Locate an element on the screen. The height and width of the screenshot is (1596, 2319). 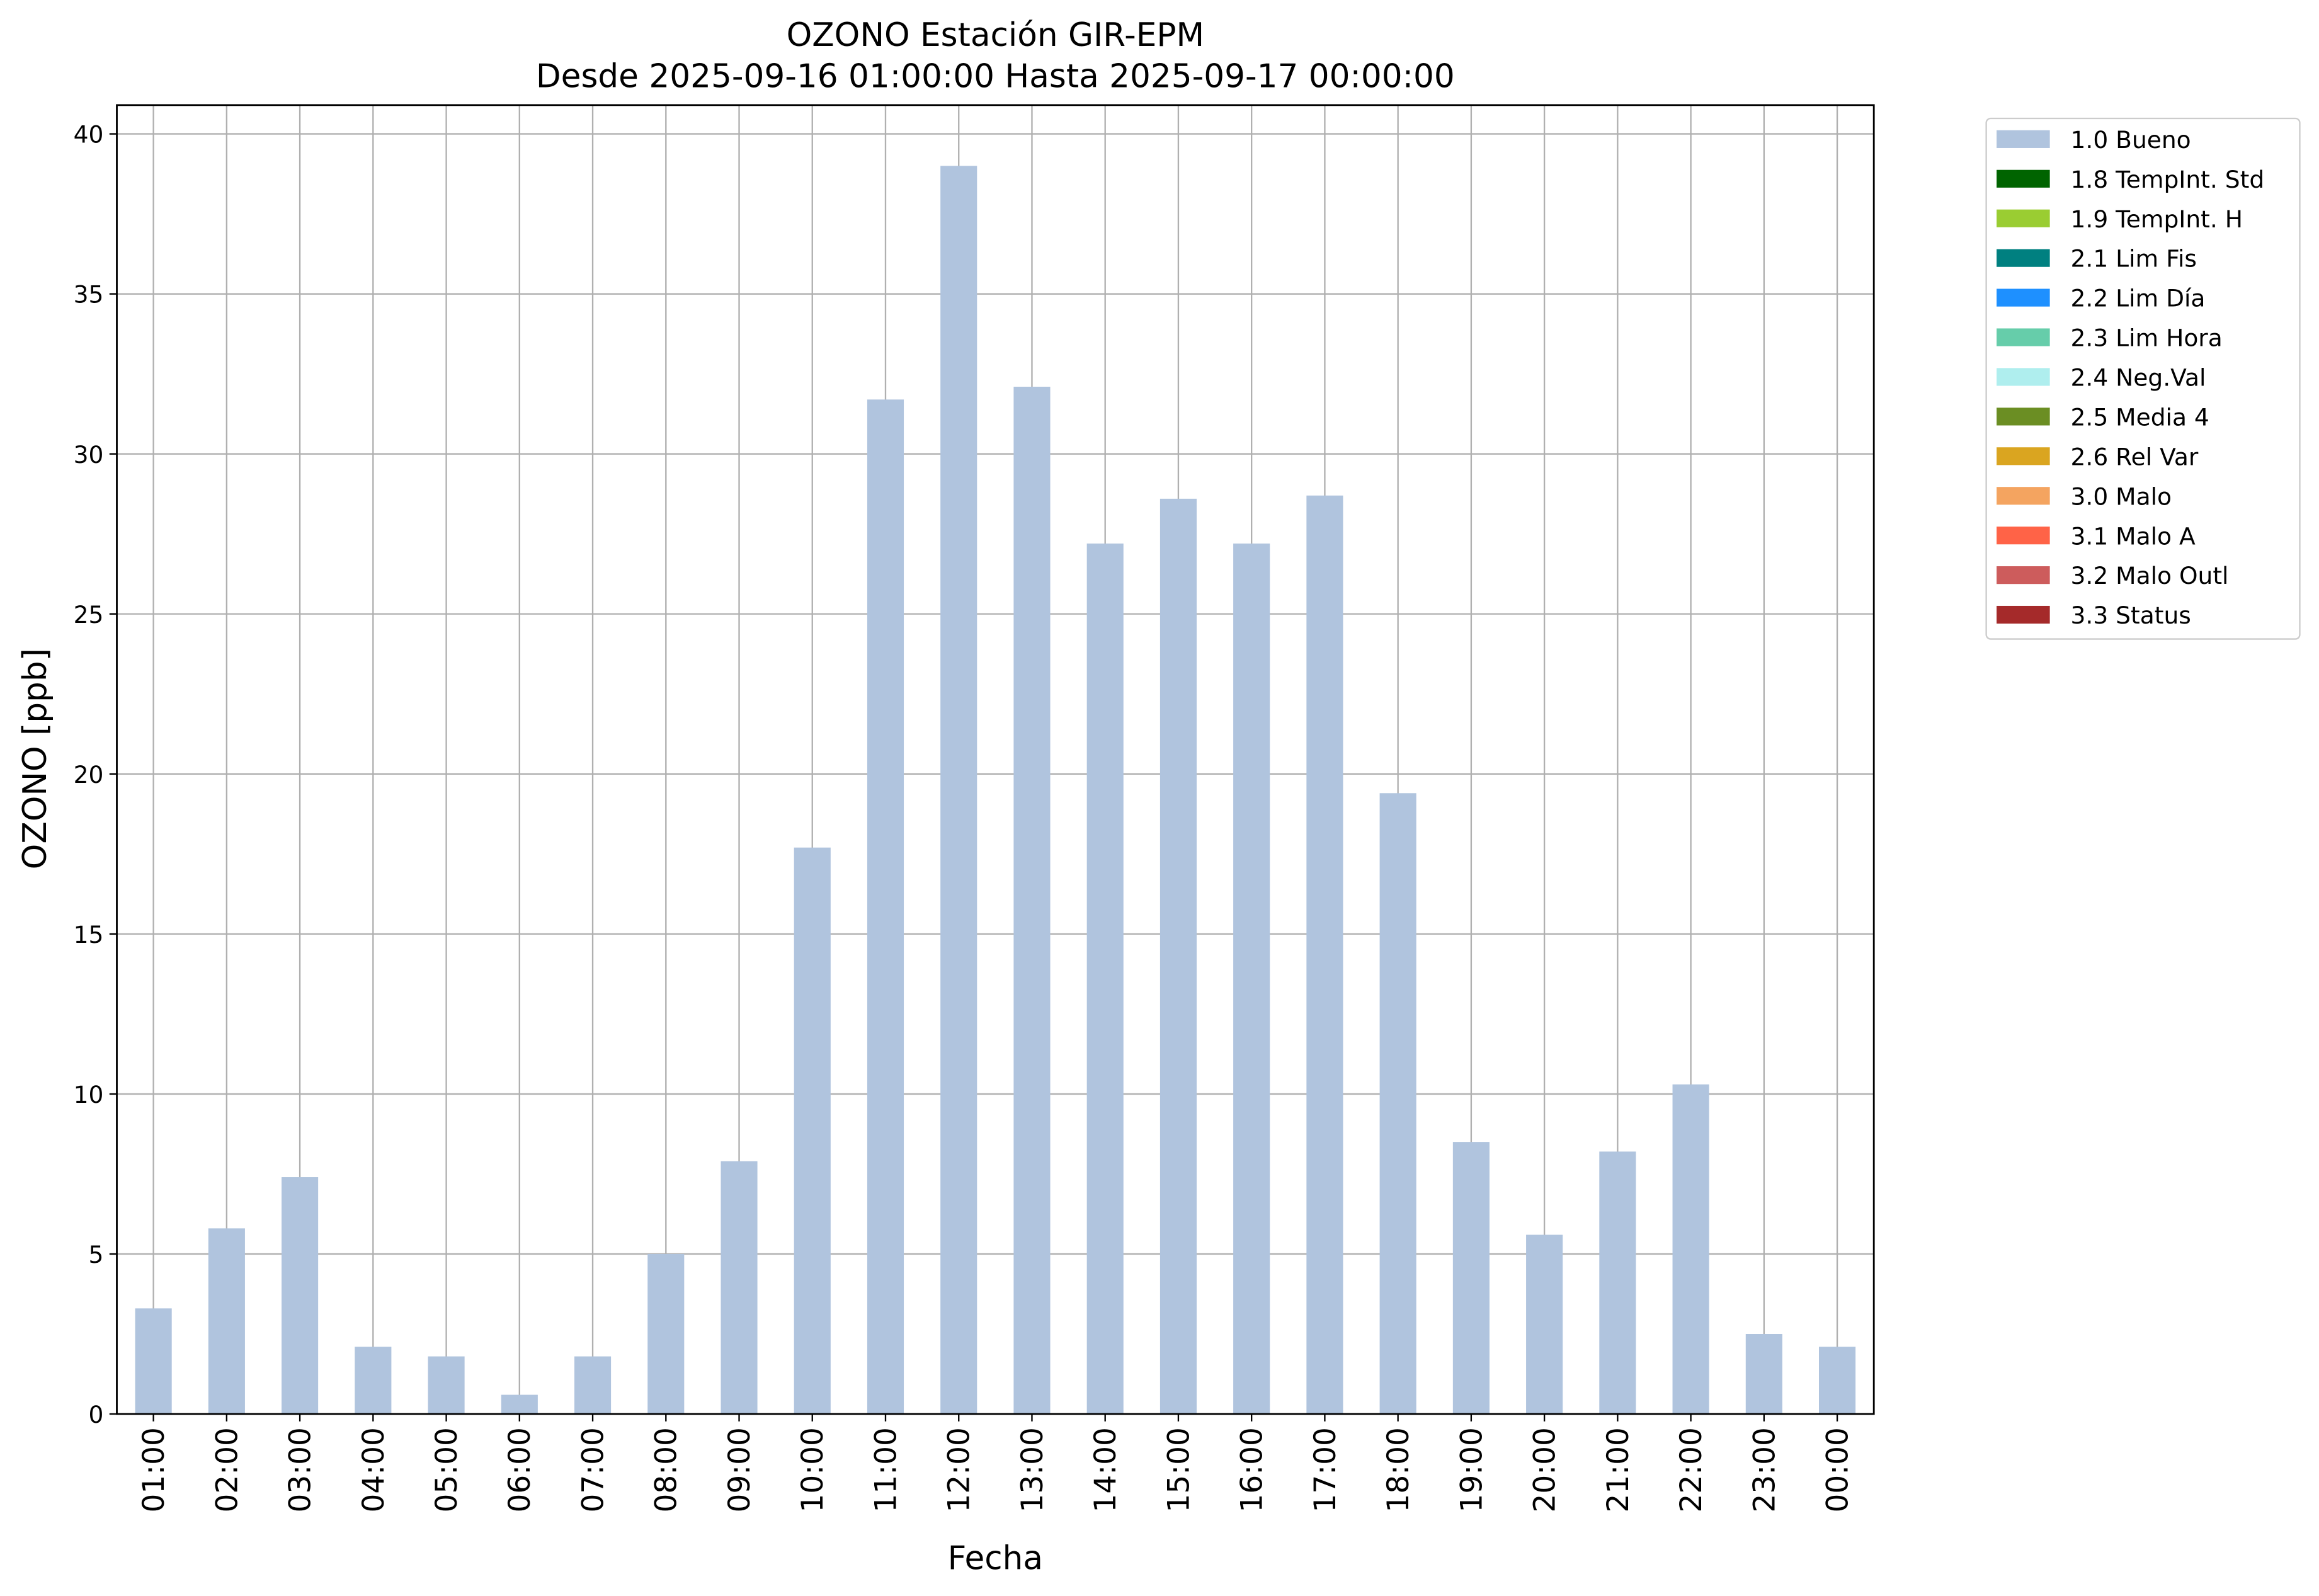
x-tick-label: 23:00 is located at coordinates (1764, 1469).